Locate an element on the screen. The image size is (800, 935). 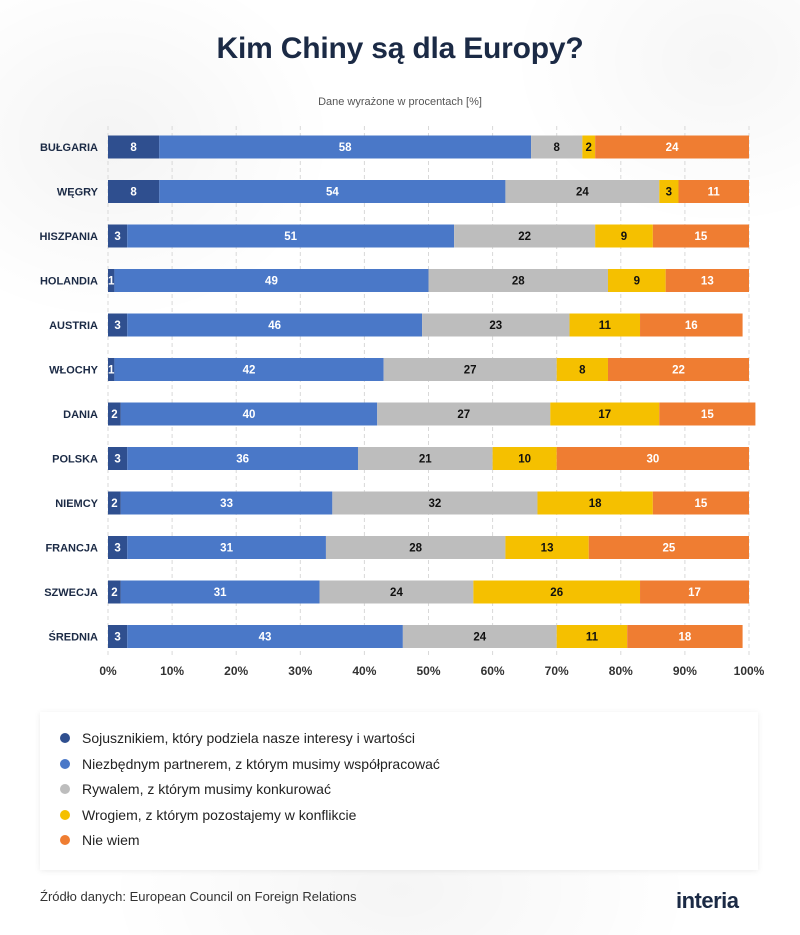
legend-label: Rywalem, z którym musimy konkurować is located at coordinates (206, 789).